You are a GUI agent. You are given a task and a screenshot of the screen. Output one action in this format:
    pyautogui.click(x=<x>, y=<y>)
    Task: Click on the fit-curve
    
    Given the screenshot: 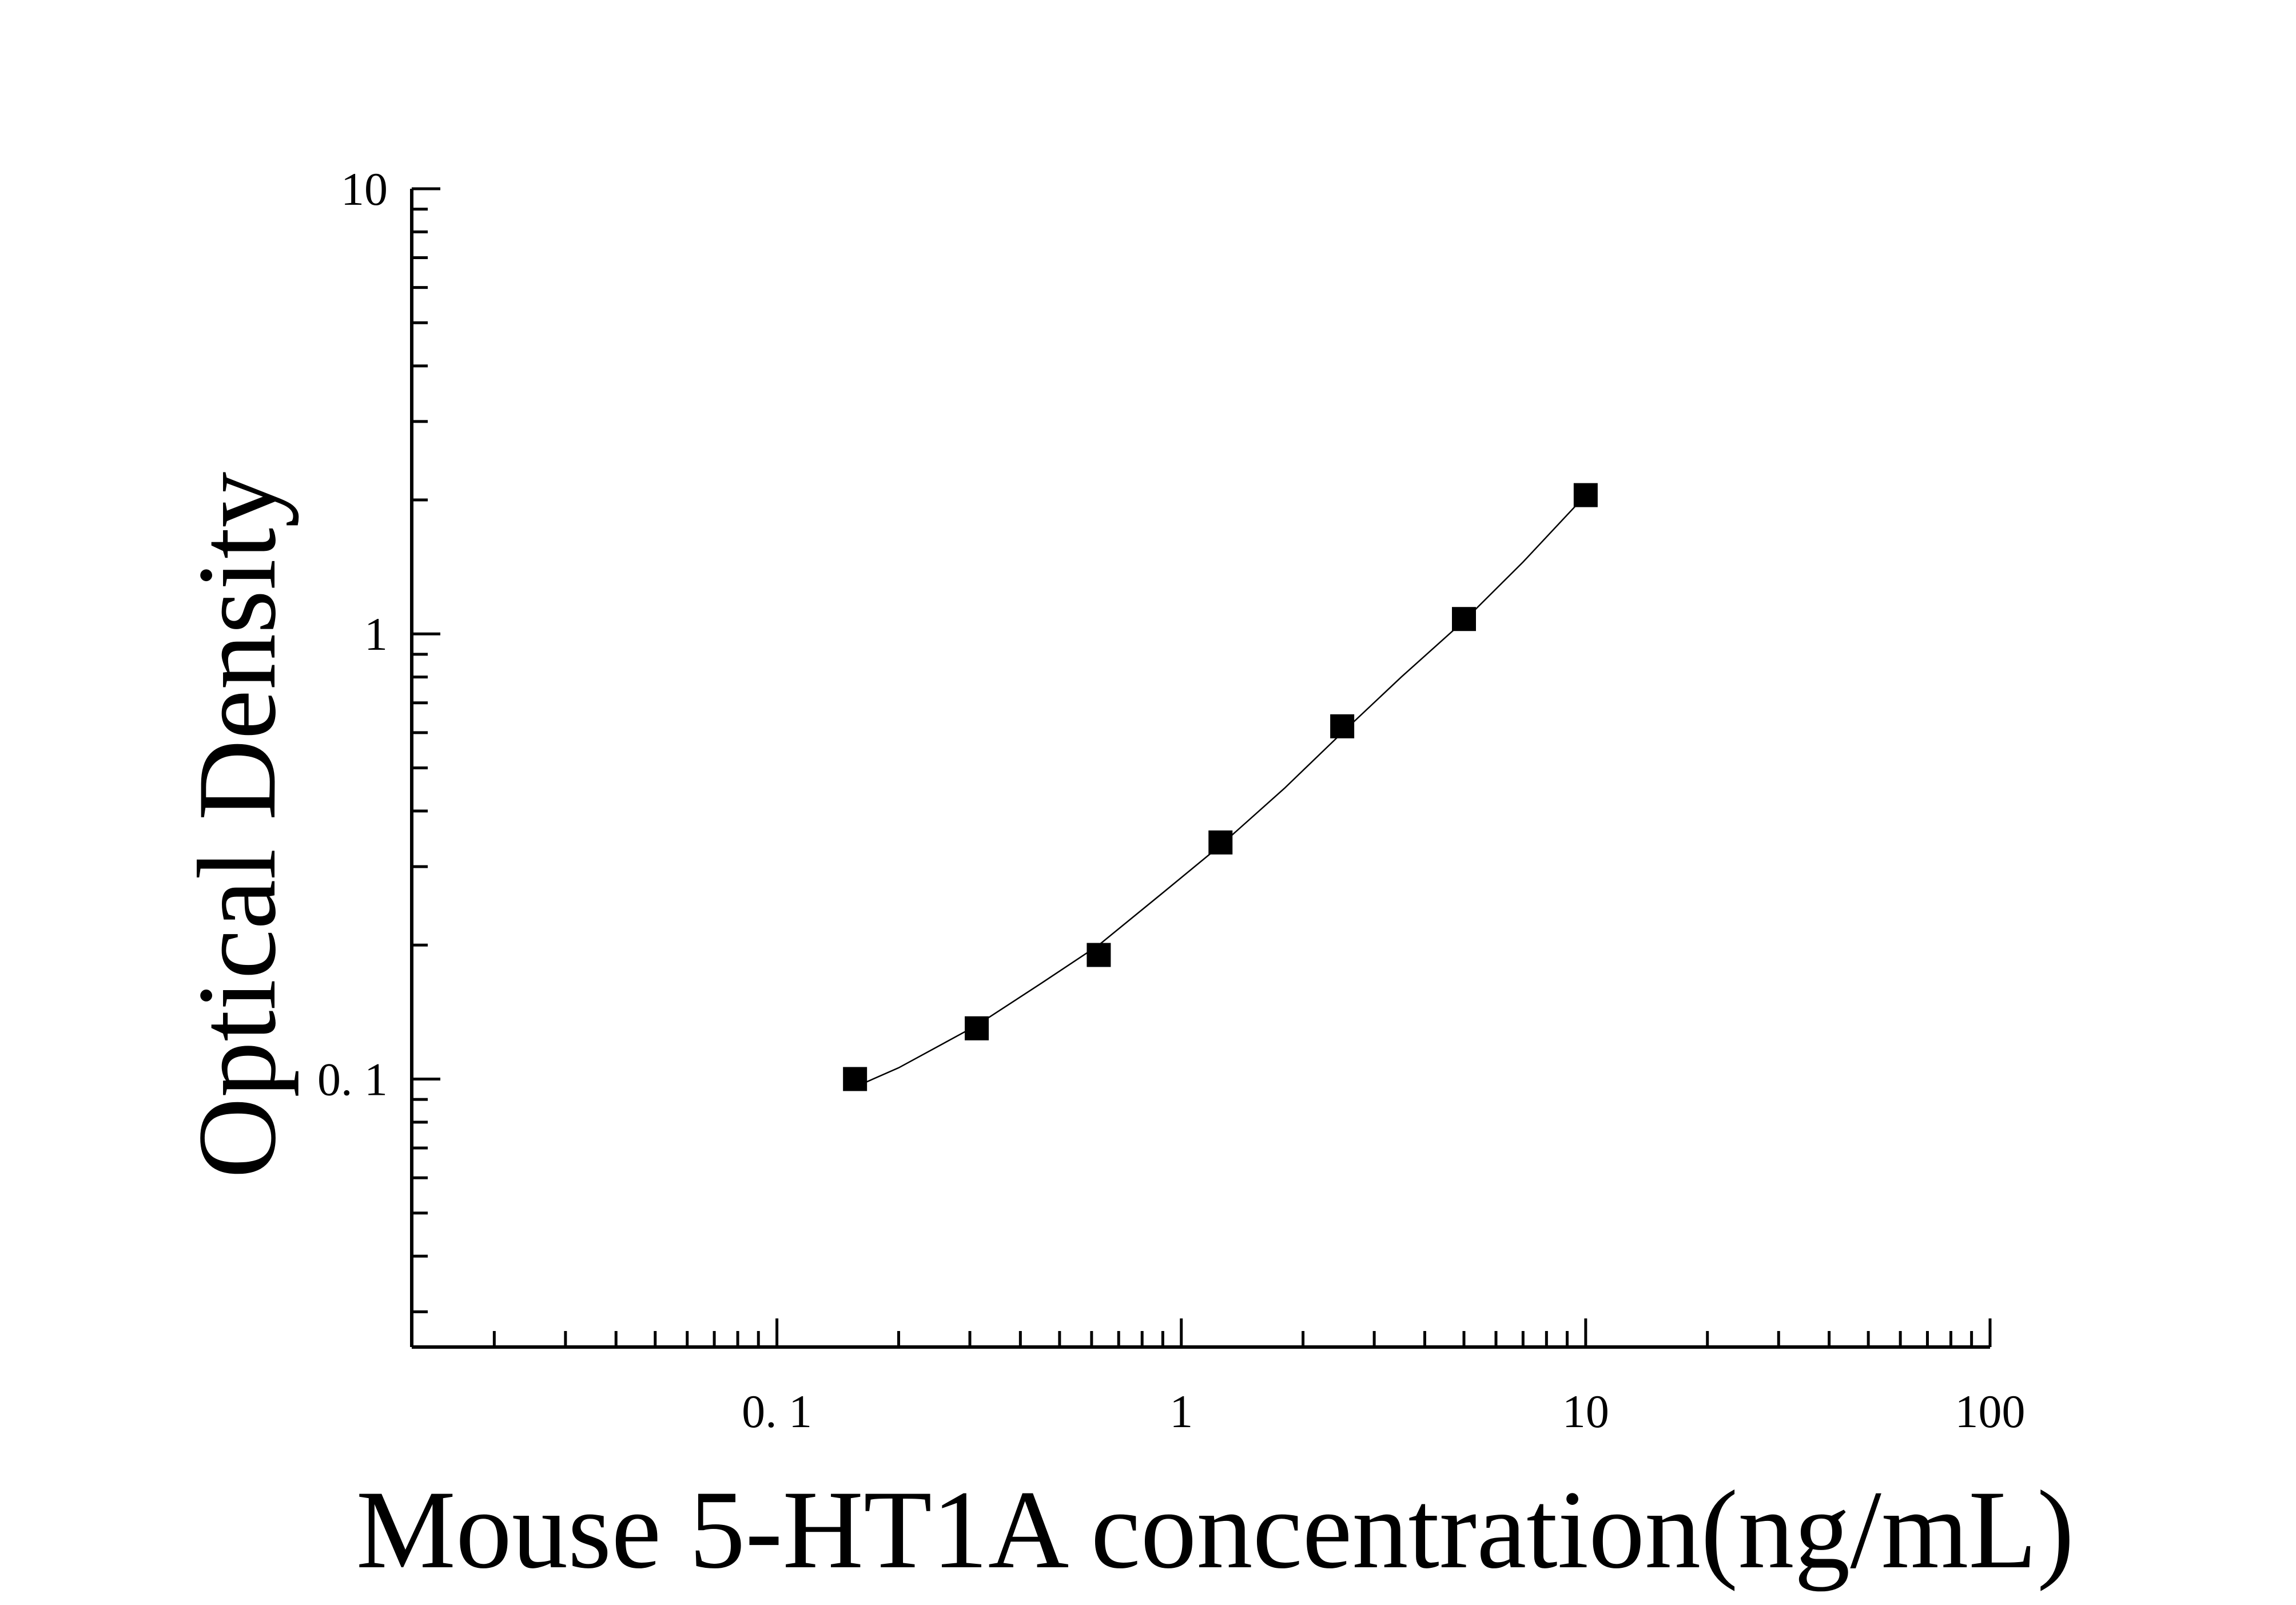 What is the action you would take?
    pyautogui.click(x=1220, y=791)
    